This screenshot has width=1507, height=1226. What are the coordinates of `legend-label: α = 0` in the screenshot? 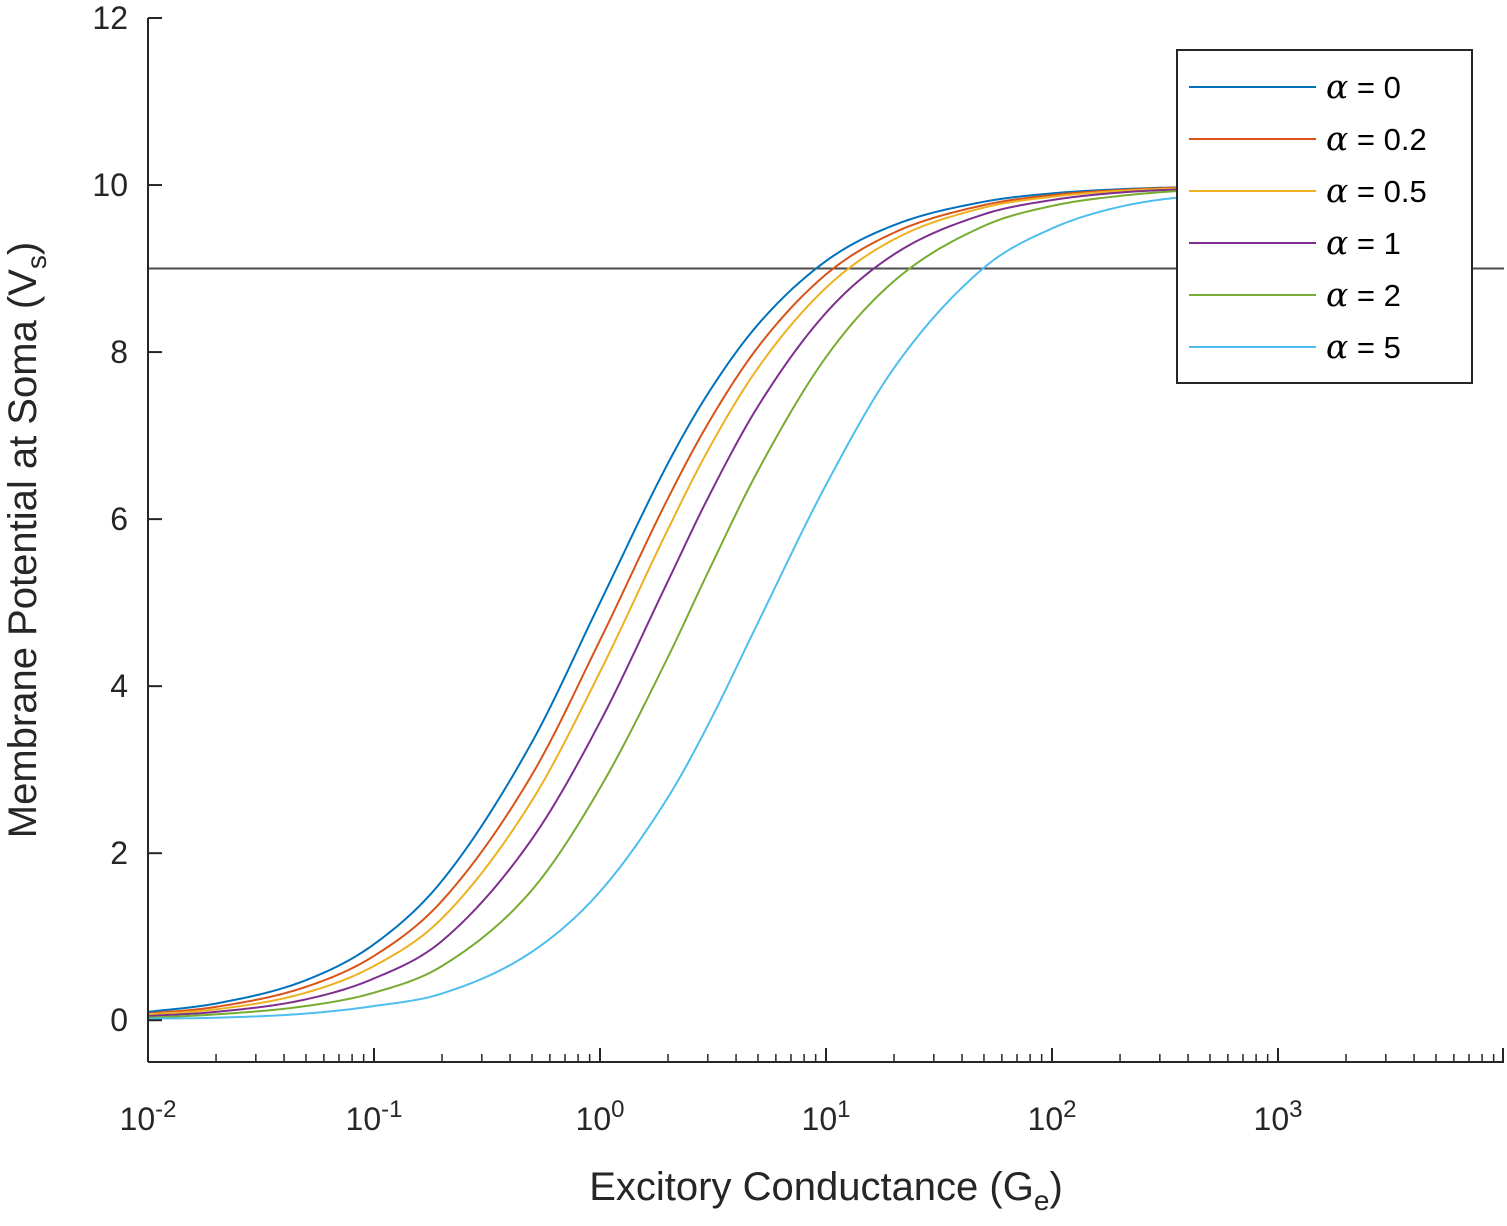 It's located at (1363, 86).